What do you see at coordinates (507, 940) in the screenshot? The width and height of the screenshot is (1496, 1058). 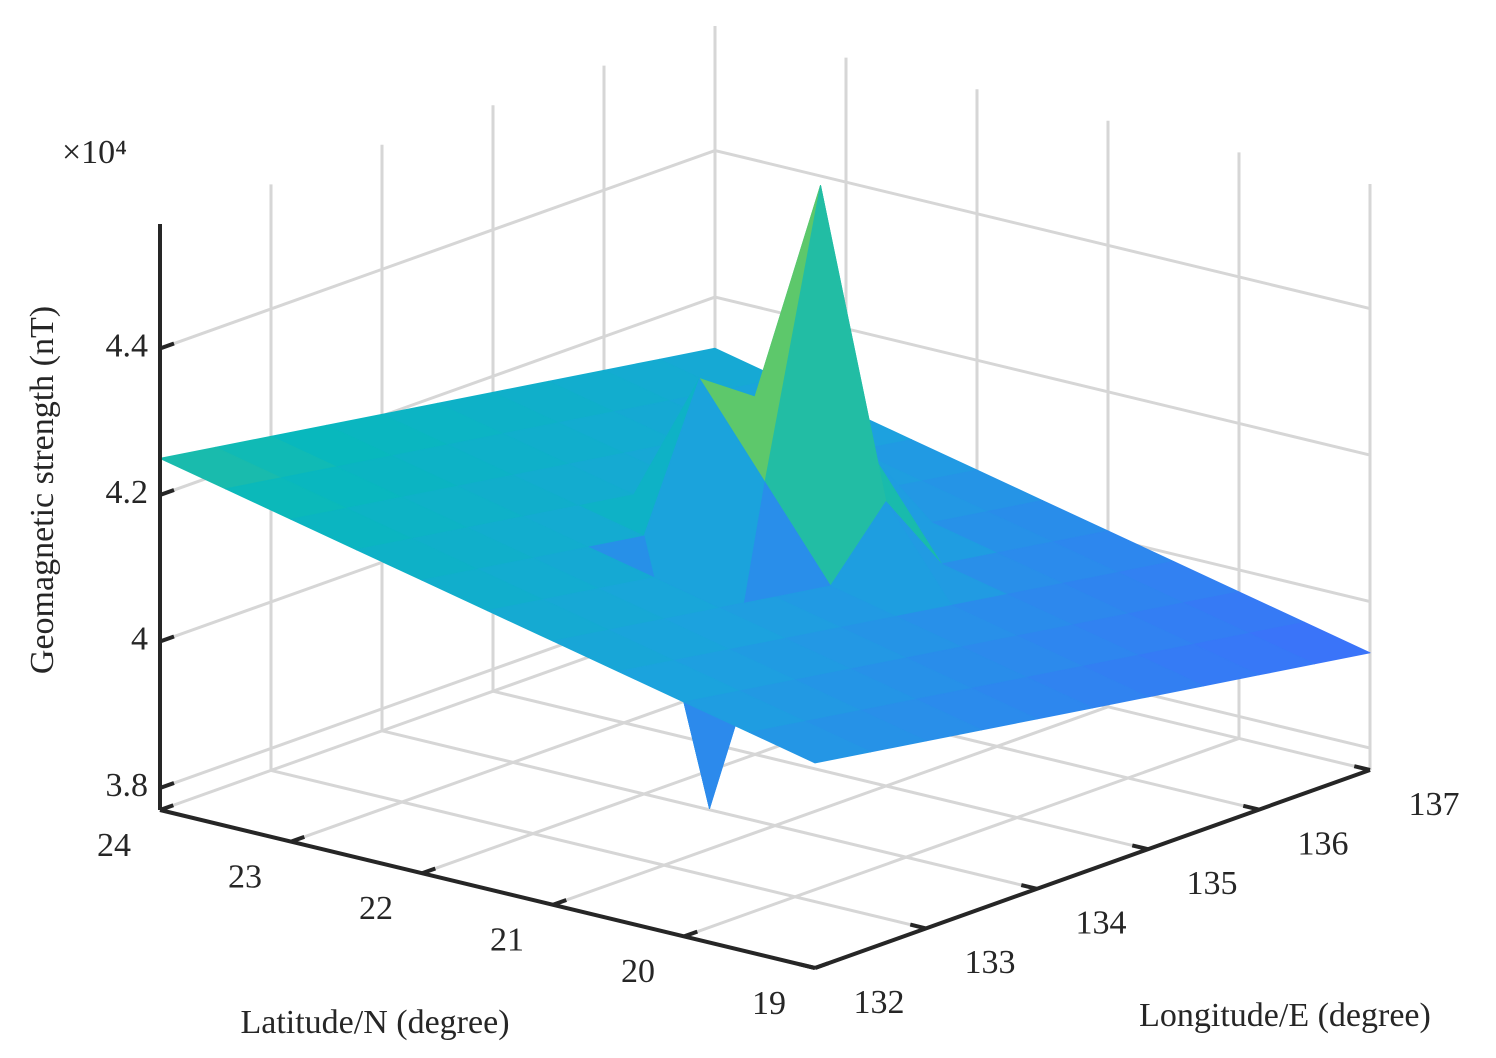 I see `y-tick-label: 21` at bounding box center [507, 940].